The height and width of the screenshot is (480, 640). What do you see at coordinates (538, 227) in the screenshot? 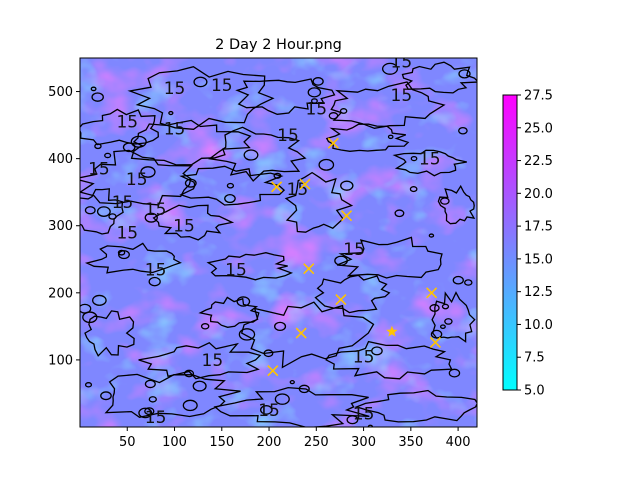
I see `colorbar-tick-label: 17.5` at bounding box center [538, 227].